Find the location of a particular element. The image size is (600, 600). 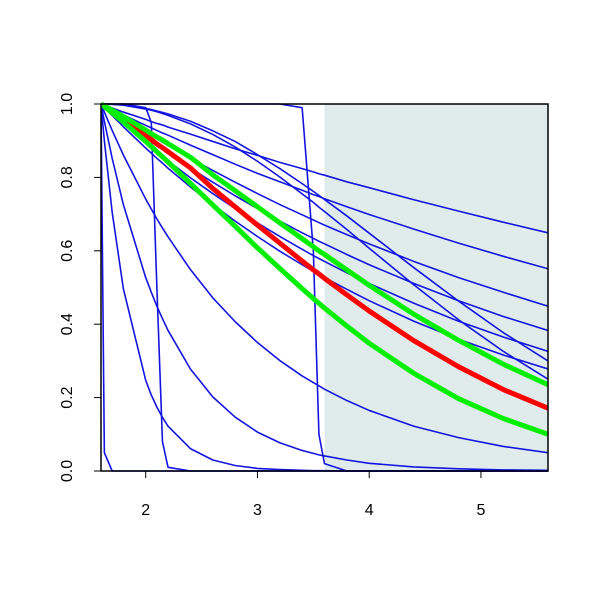

y-tick-label: 0.2 is located at coordinates (67, 397).